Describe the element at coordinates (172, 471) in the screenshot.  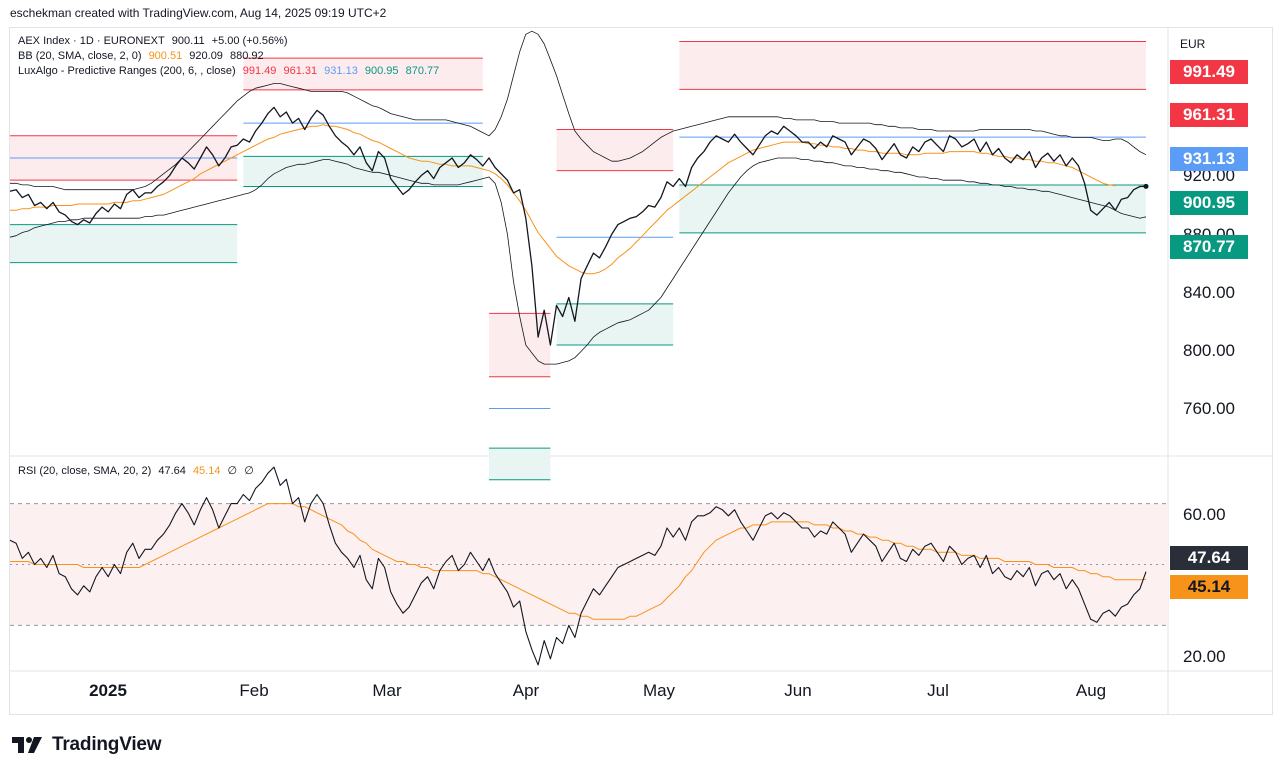
I see `legend-rsi-value: 47.64` at that location.